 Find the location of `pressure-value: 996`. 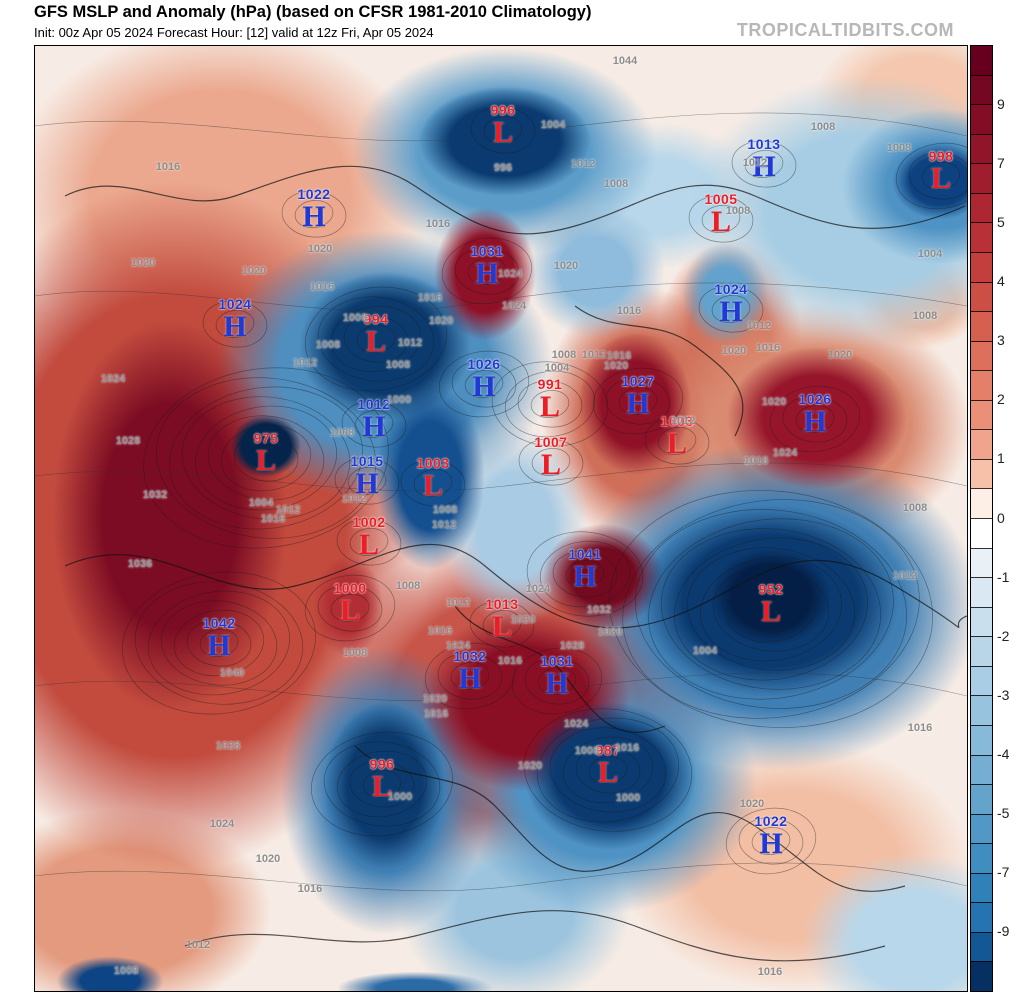

pressure-value: 996 is located at coordinates (503, 110).